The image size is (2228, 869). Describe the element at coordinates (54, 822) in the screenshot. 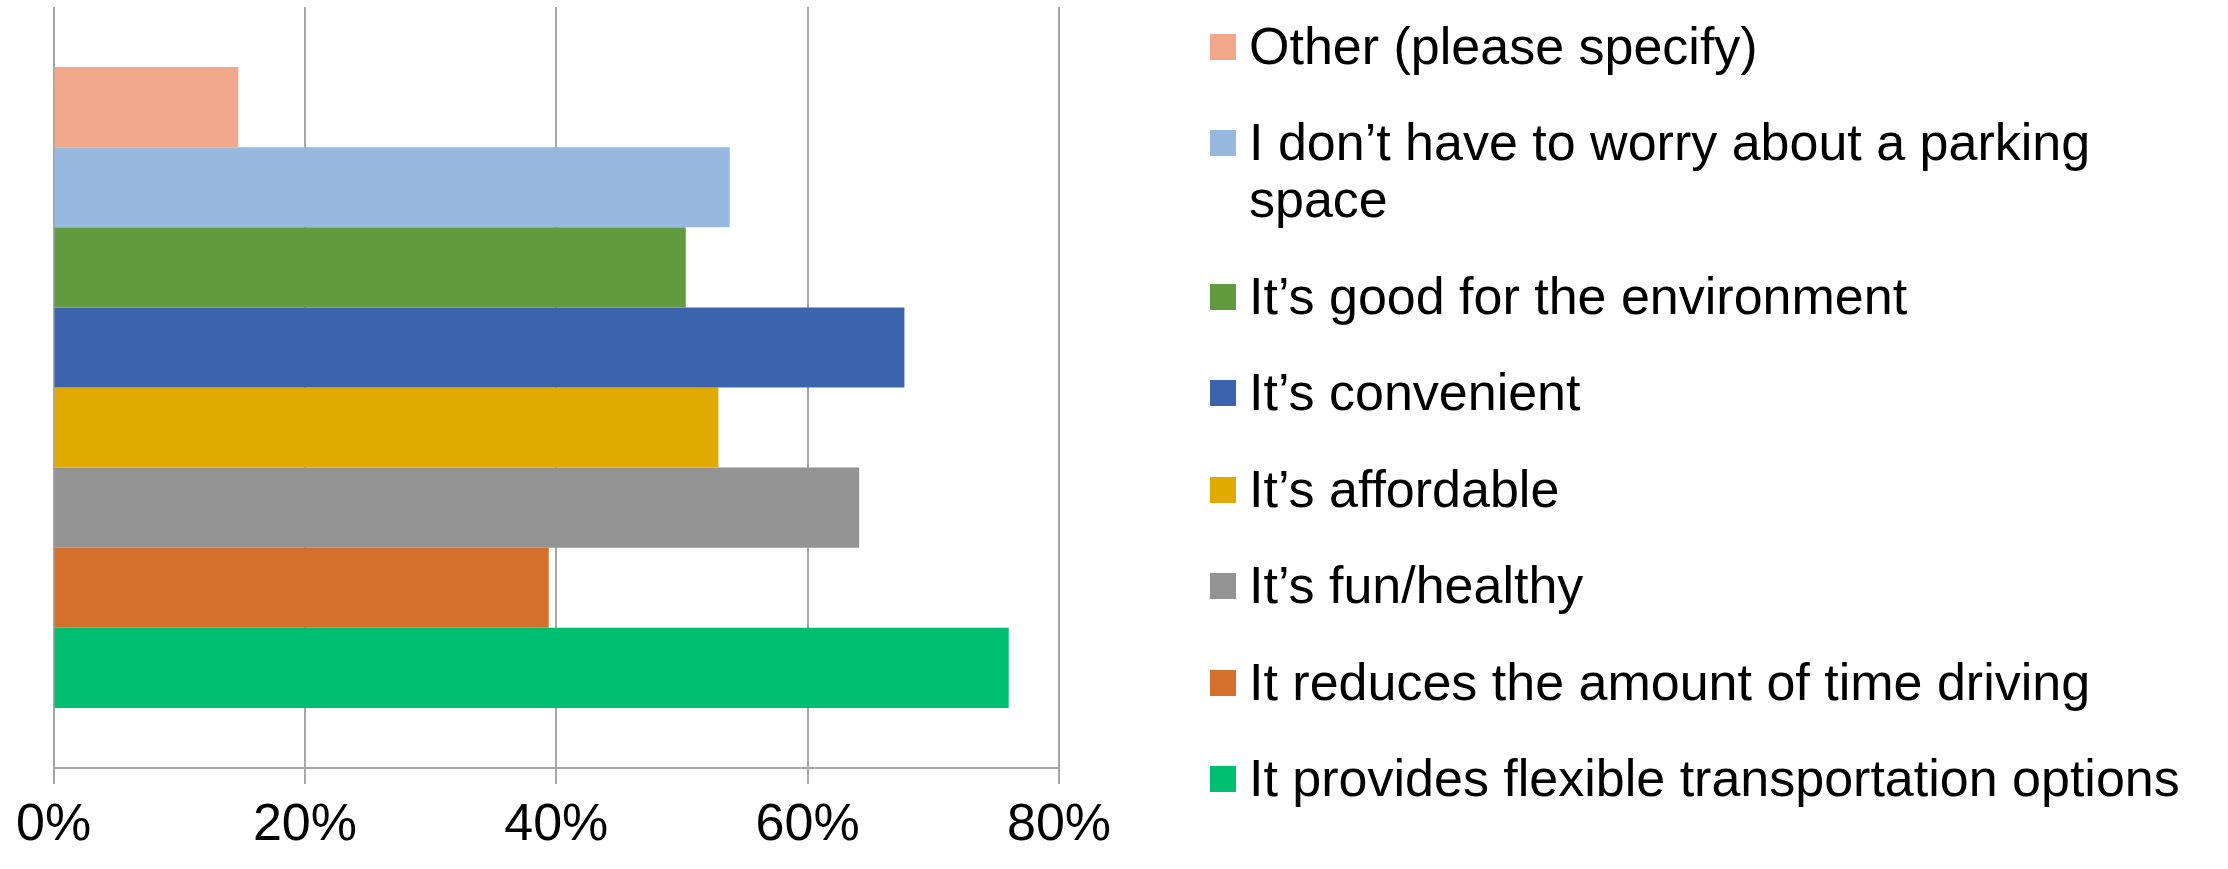

I see `x-tick-label: 0%` at that location.